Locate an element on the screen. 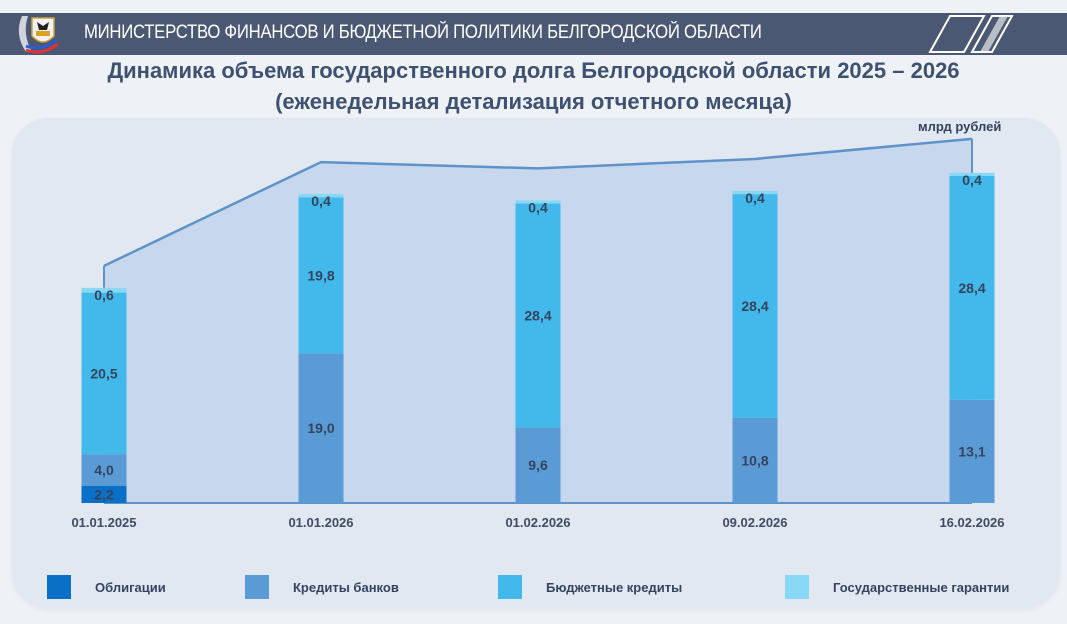 This screenshot has width=1067, height=624. legend-label: Облигации is located at coordinates (130, 587).